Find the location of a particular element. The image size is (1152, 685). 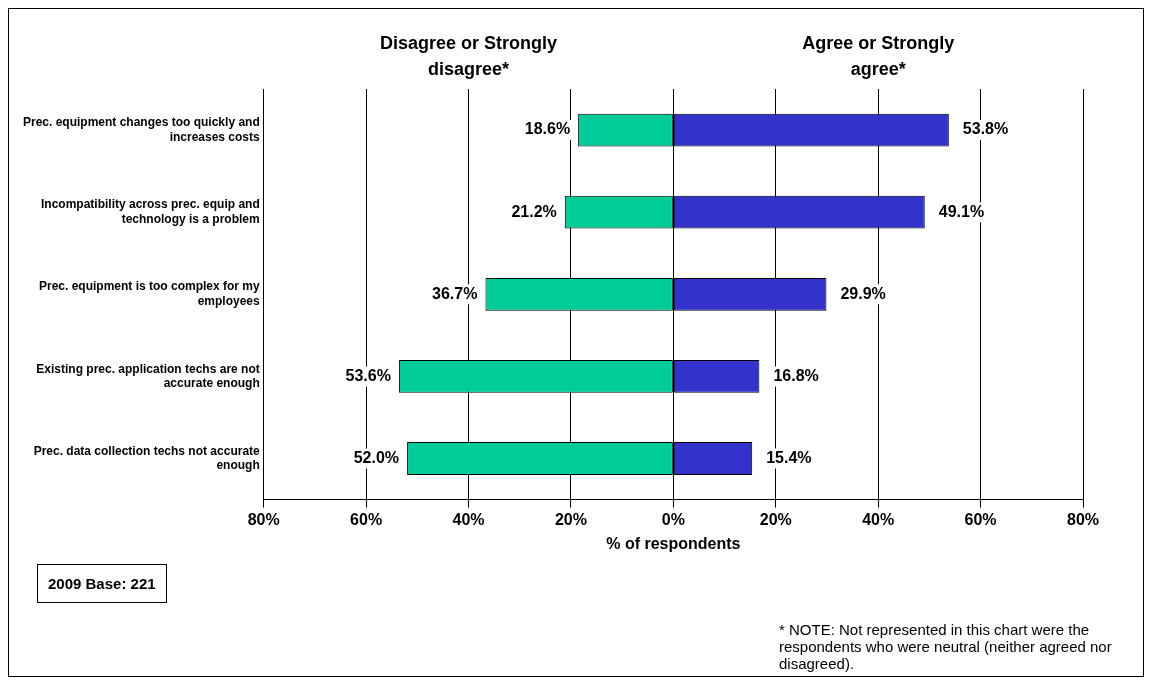

data-label: 53.6% is located at coordinates (368, 375).